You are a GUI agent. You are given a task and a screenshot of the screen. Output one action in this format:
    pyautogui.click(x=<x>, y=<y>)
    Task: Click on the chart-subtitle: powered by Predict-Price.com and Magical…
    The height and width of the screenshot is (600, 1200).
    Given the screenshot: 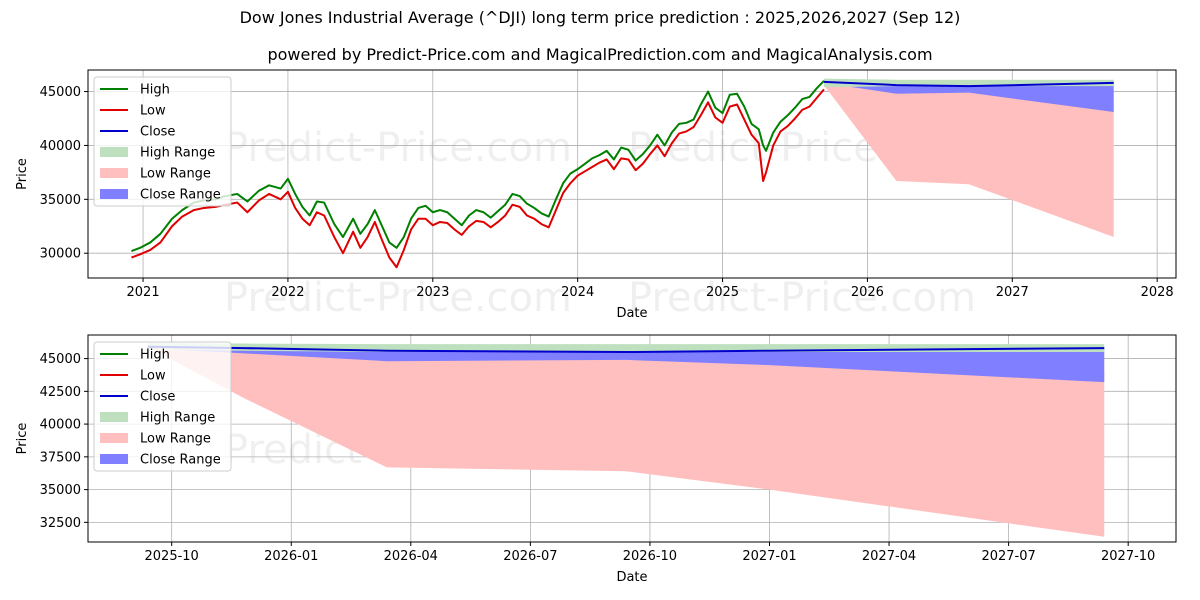 What is the action you would take?
    pyautogui.click(x=600, y=54)
    